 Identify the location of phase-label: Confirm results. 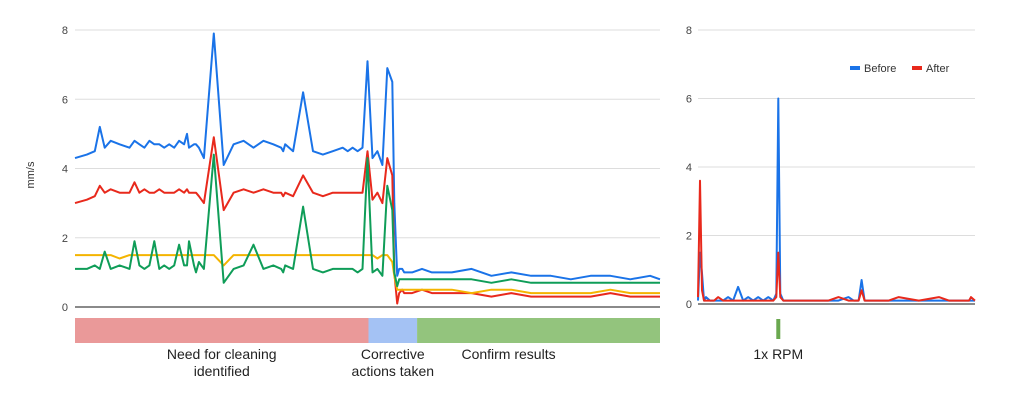
(508, 354).